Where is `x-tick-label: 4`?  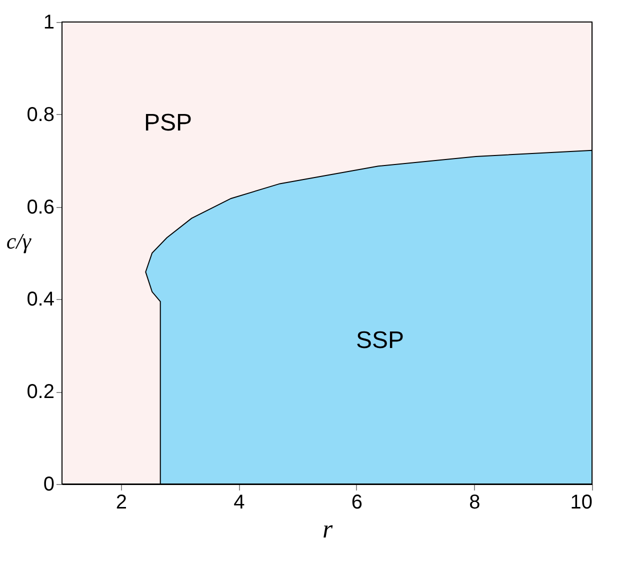 x-tick-label: 4 is located at coordinates (239, 503).